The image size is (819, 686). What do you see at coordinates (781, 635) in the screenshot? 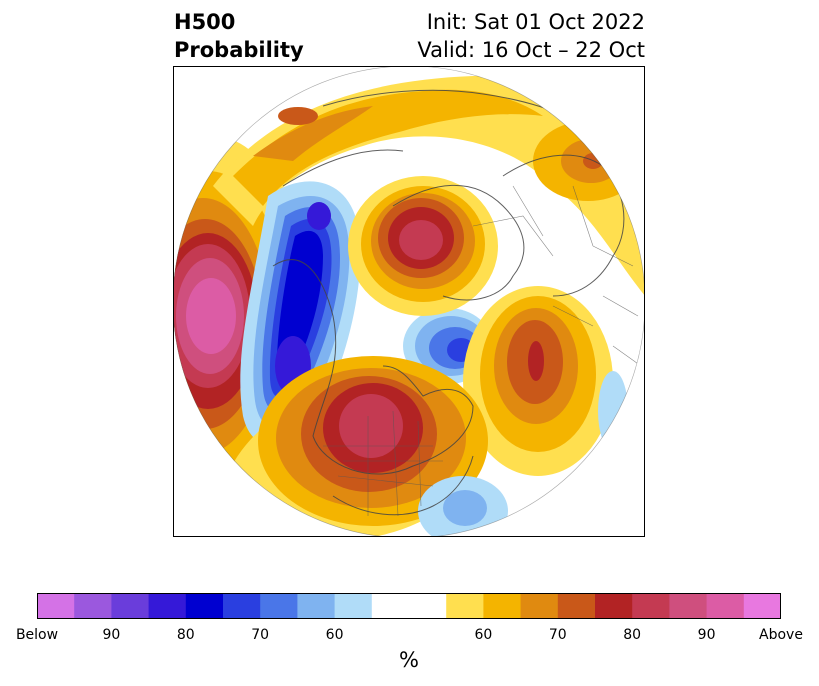
I see `colorbar-tick-label: Above` at bounding box center [781, 635].